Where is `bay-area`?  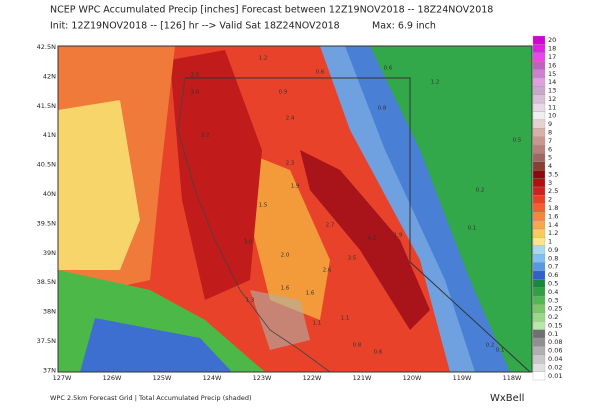
bay-area is located at coordinates (280, 320).